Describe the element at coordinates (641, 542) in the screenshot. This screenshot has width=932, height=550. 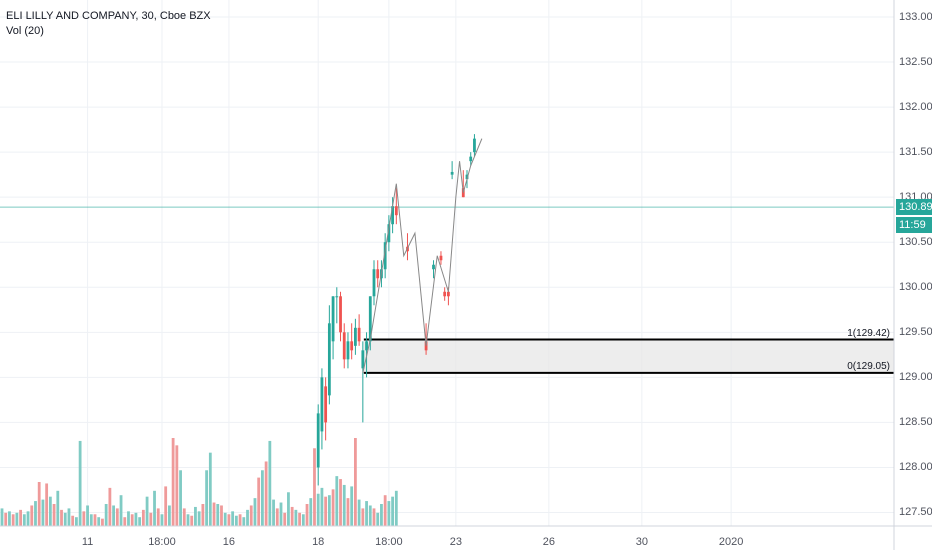
I see `time-tick-label: 30` at that location.